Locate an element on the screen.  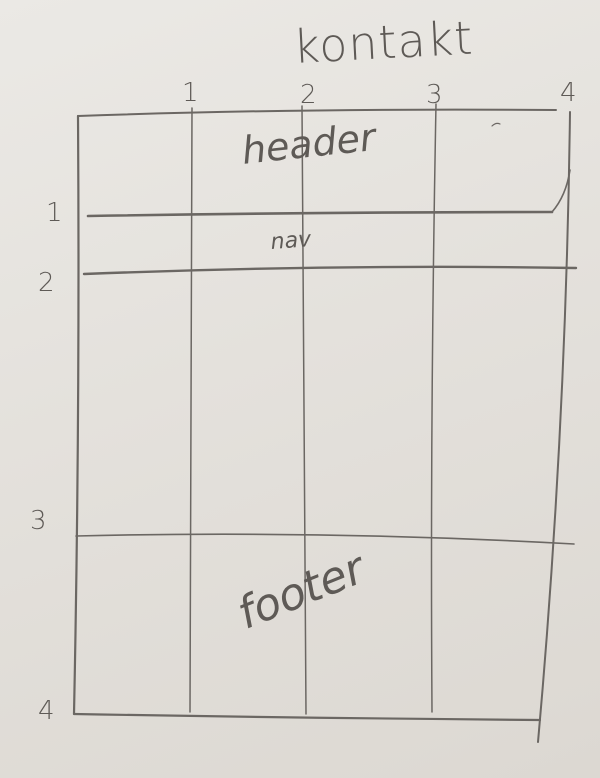
column-line-number-3: 3 is located at coordinates (434, 95).